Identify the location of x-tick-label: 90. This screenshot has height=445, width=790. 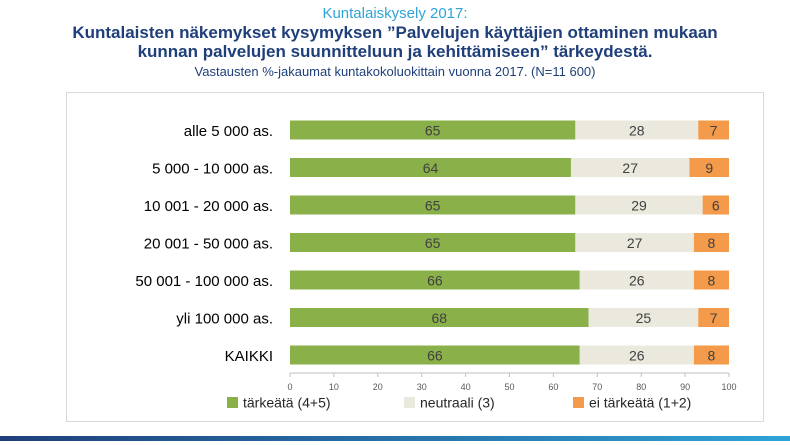
(685, 387).